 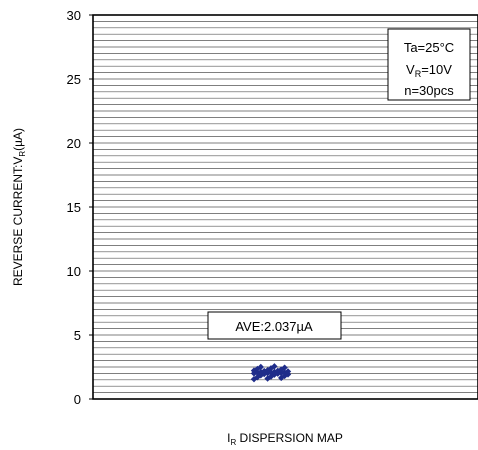 I want to click on y-tick-label: 10, so click(x=74, y=271).